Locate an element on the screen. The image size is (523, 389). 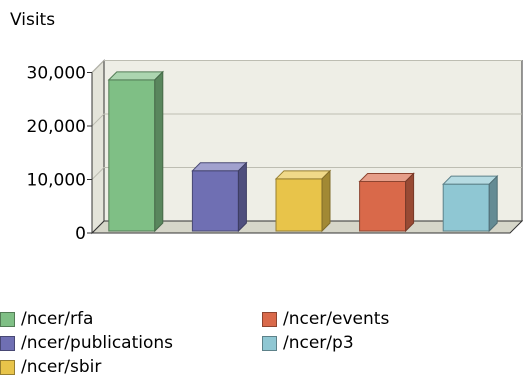
legend-item: /ncer/p3 is located at coordinates (308, 343).